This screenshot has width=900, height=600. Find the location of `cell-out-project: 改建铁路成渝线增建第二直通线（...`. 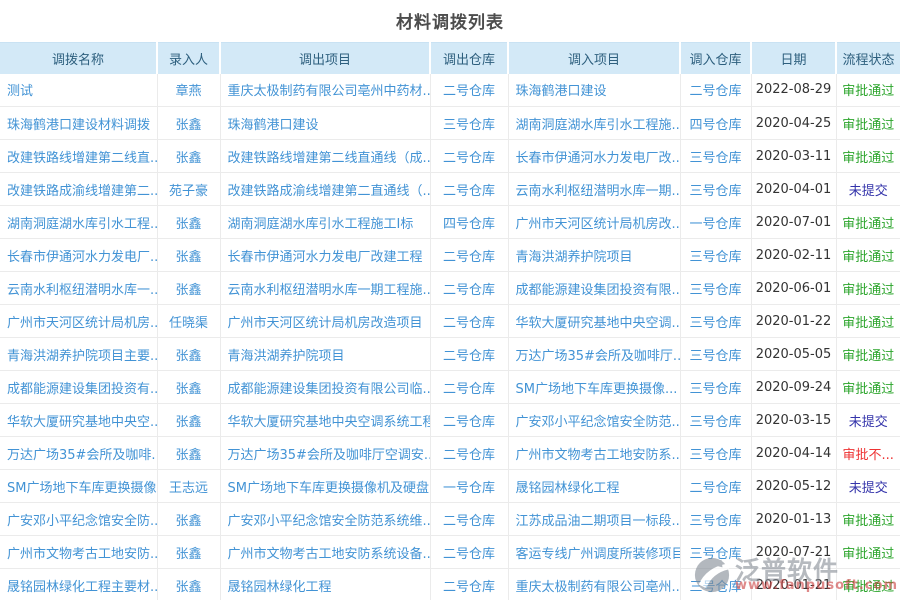

cell-out-project: 改建铁路成渝线增建第二直通线（... is located at coordinates (325, 189).